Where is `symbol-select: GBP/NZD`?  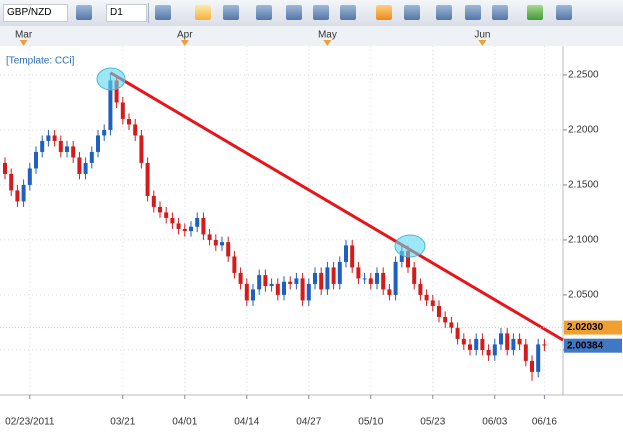
symbol-select: GBP/NZD is located at coordinates (35, 13).